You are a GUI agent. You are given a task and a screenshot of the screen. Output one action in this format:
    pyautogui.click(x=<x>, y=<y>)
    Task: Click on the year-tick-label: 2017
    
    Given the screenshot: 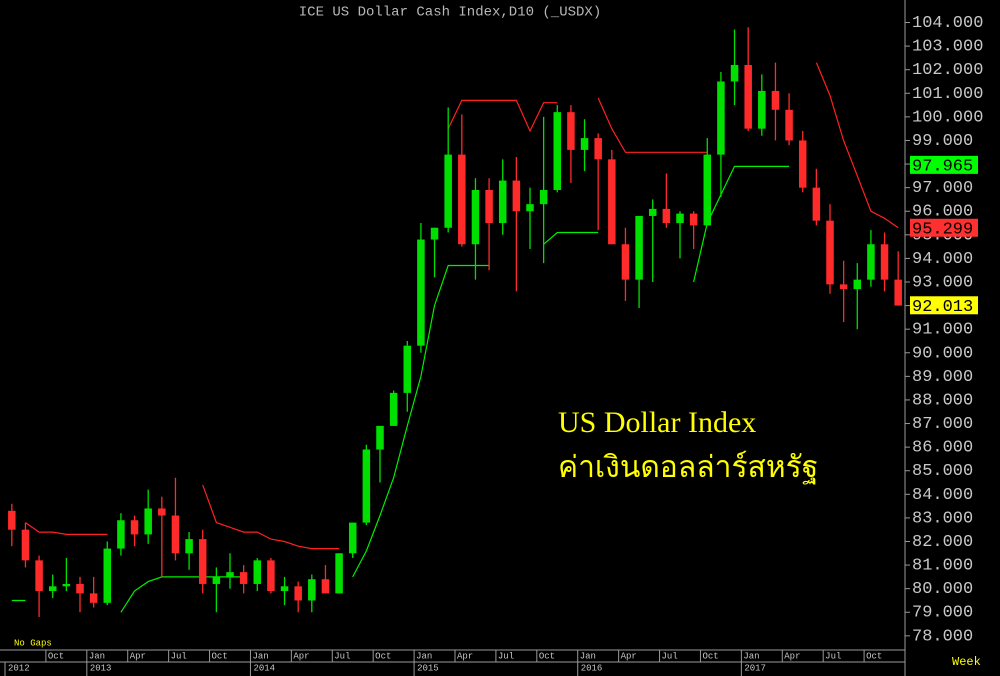 What is the action you would take?
    pyautogui.click(x=755, y=668)
    